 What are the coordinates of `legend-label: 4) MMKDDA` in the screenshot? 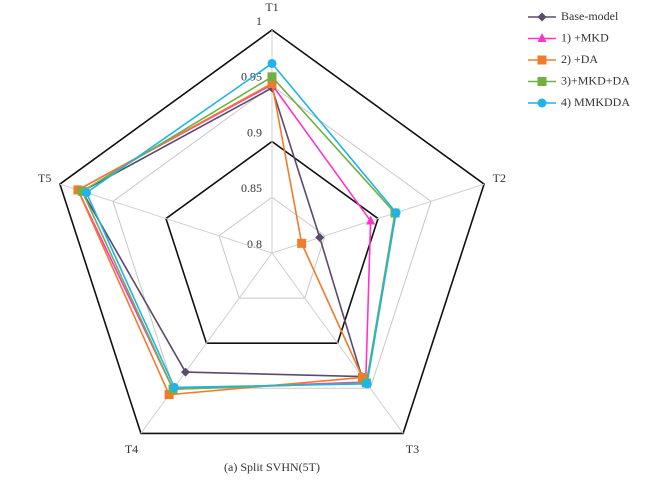 It's located at (595, 102).